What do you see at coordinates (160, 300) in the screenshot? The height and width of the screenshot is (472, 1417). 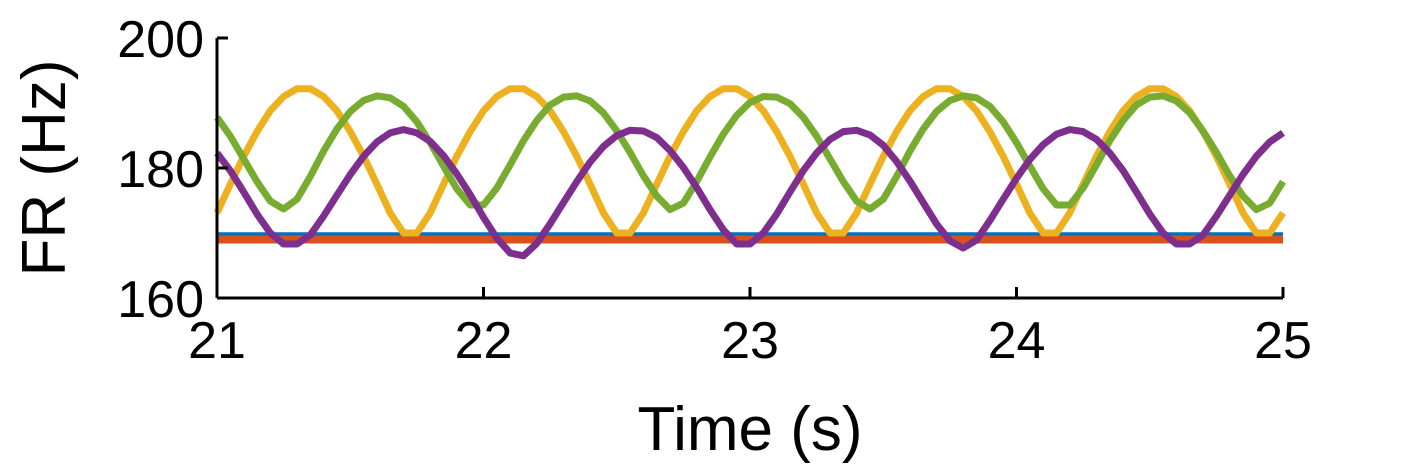 I see `y-tick-label: 160` at bounding box center [160, 300].